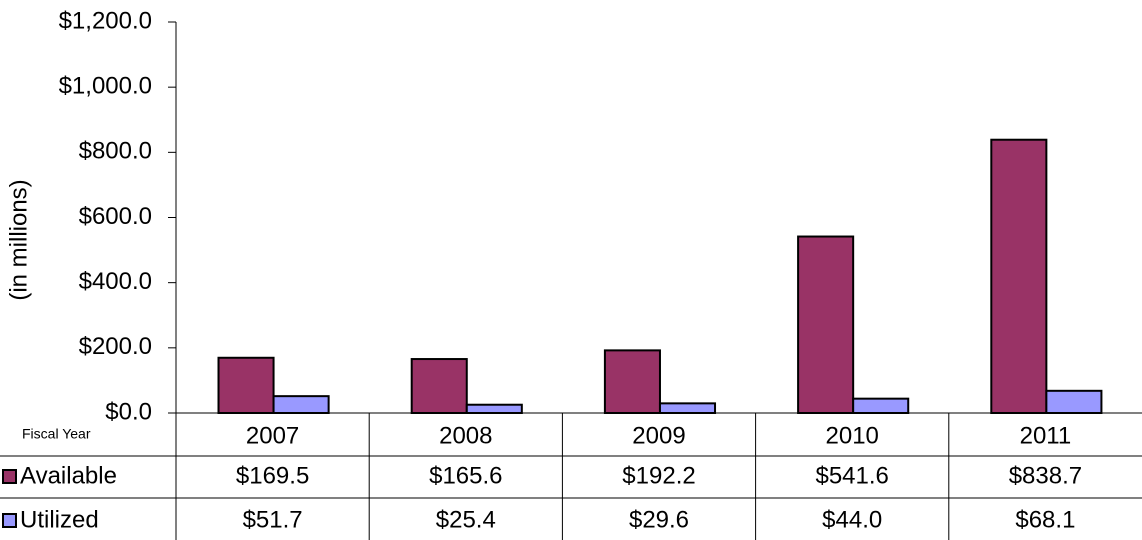  What do you see at coordinates (658, 475) in the screenshot?
I see `table-value: $192.2` at bounding box center [658, 475].